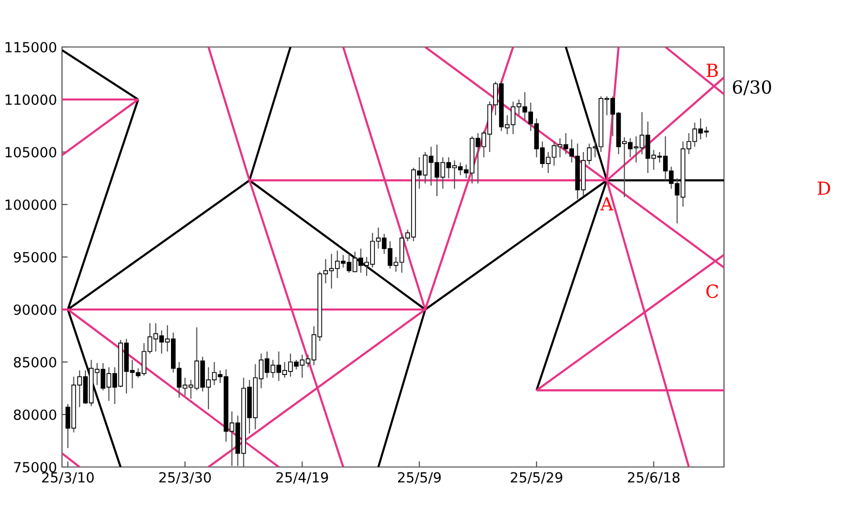  I want to click on y-tick-label: 110000, so click(31, 99).